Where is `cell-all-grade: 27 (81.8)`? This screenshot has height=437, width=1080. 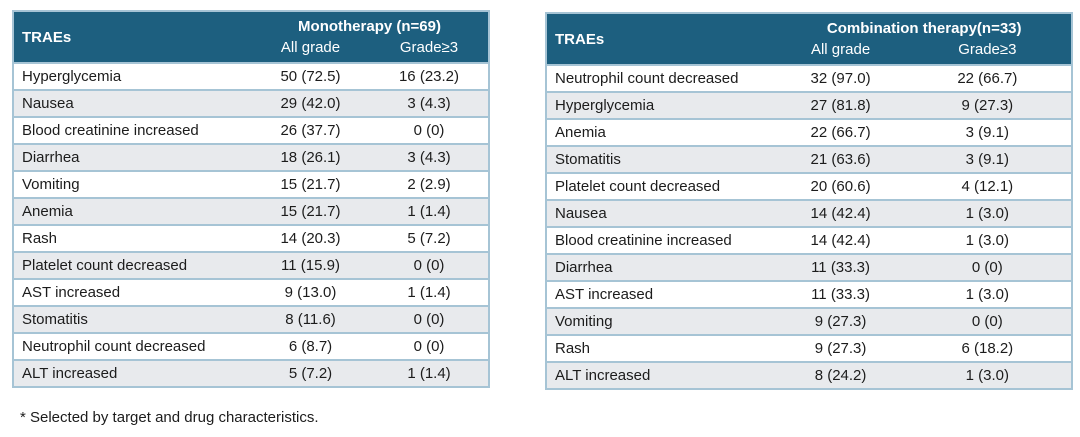
cell-all-grade: 27 (81.8) is located at coordinates (840, 105).